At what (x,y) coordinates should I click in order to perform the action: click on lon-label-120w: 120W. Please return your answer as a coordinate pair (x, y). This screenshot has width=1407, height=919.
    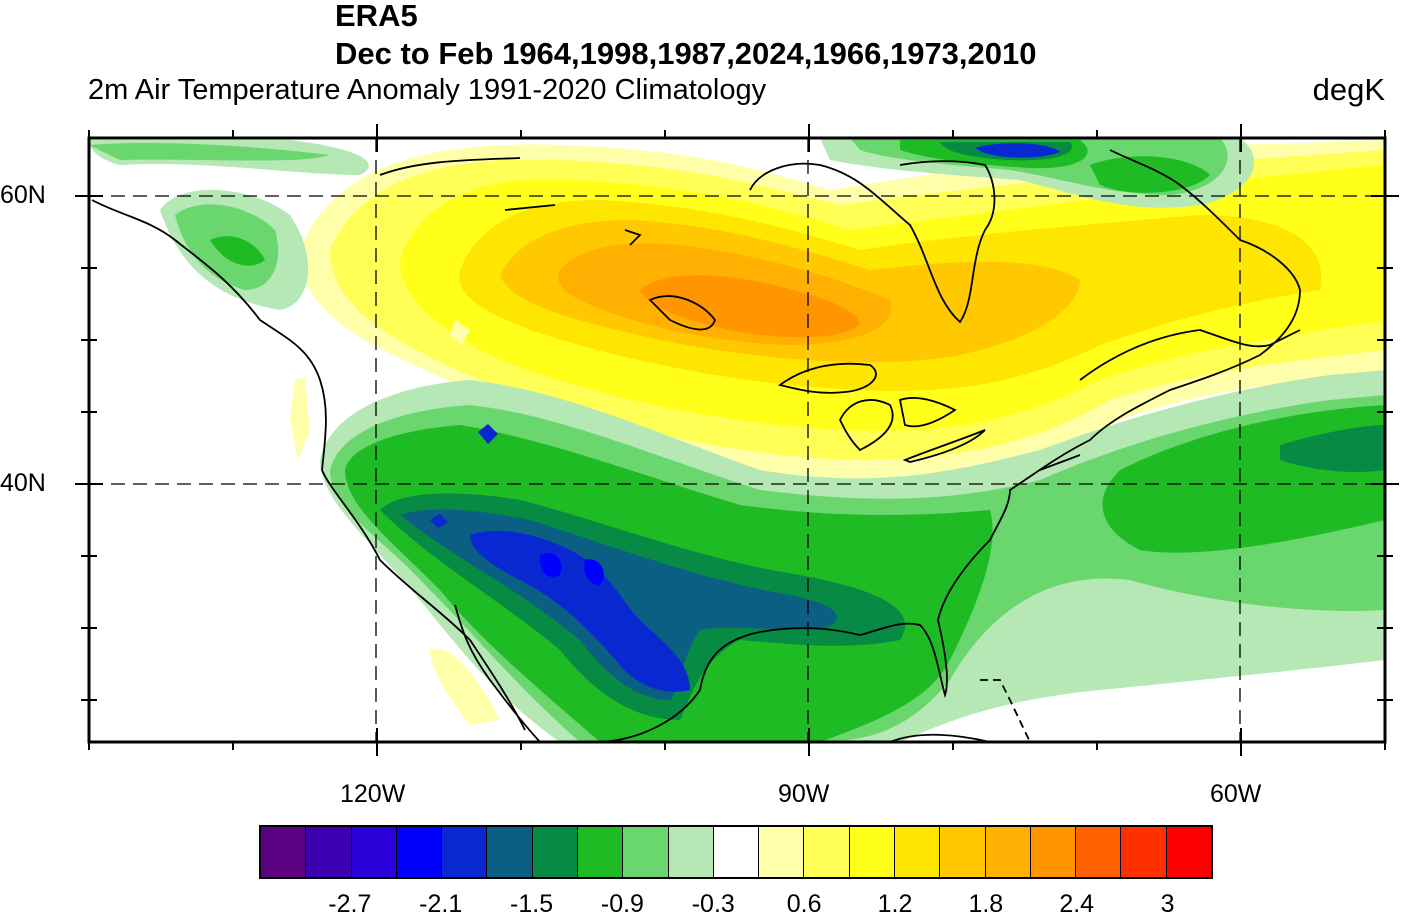
    Looking at the image, I should click on (373, 794).